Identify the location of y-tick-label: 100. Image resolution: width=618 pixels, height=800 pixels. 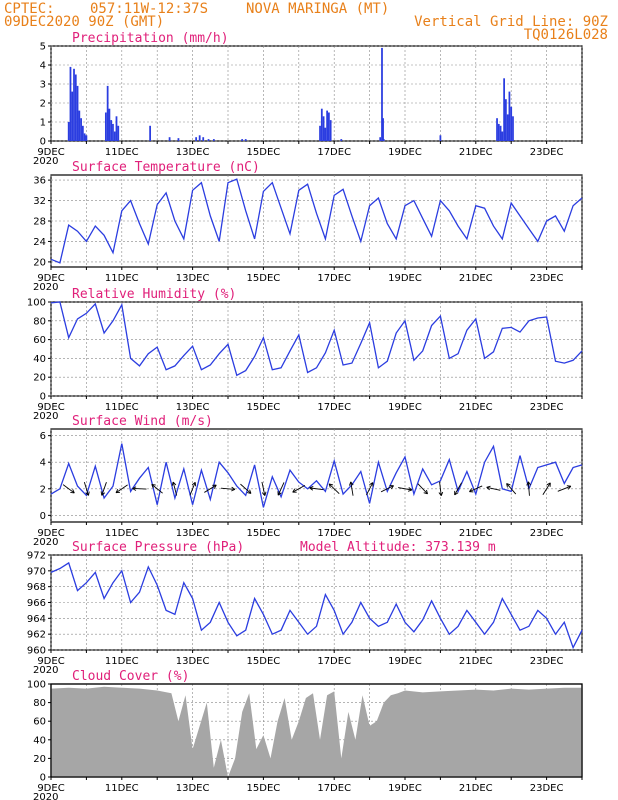
(36, 303).